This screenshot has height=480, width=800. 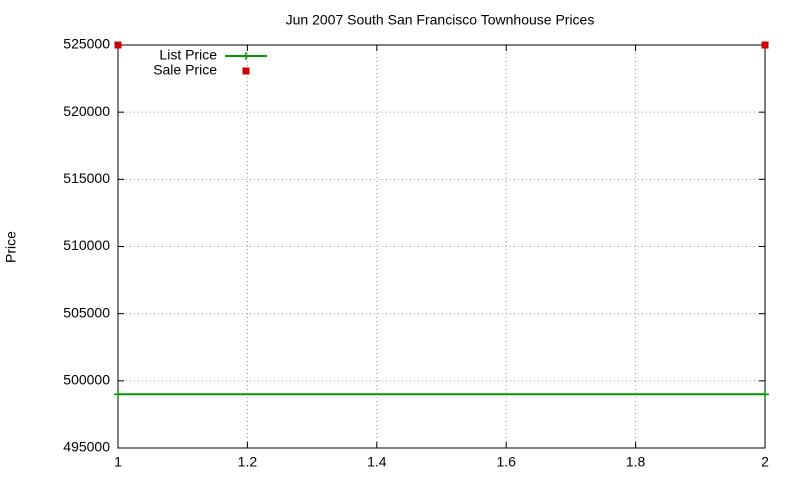 I want to click on x-tick-label: 1.6, so click(x=506, y=462).